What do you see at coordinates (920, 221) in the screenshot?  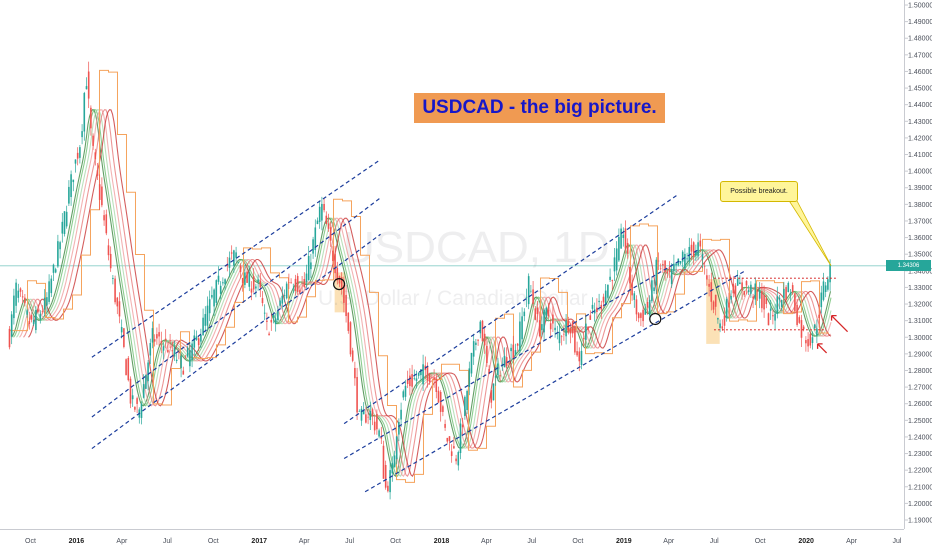 I see `y-tick-label: 1.37000` at bounding box center [920, 221].